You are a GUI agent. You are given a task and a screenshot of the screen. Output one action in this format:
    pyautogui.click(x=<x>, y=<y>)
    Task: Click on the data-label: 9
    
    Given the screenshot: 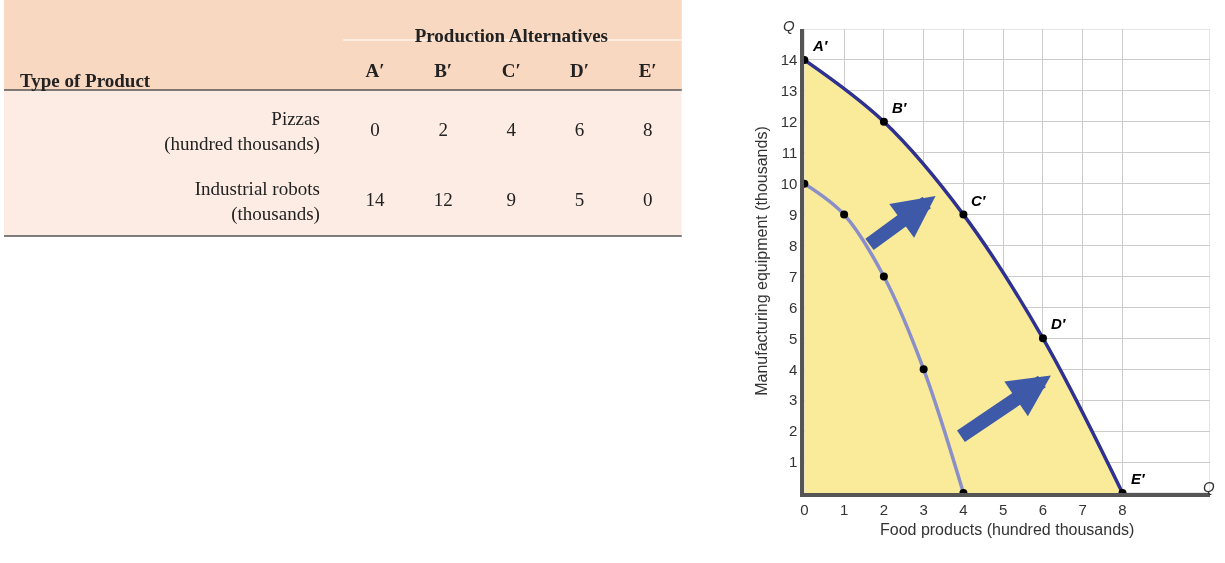 What is the action you would take?
    pyautogui.click(x=511, y=199)
    